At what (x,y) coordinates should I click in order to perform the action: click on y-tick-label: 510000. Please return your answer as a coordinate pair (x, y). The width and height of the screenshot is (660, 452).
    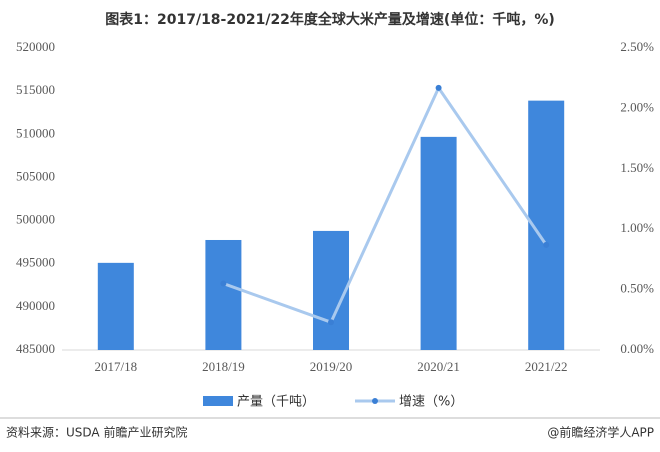
    Looking at the image, I should click on (35, 132).